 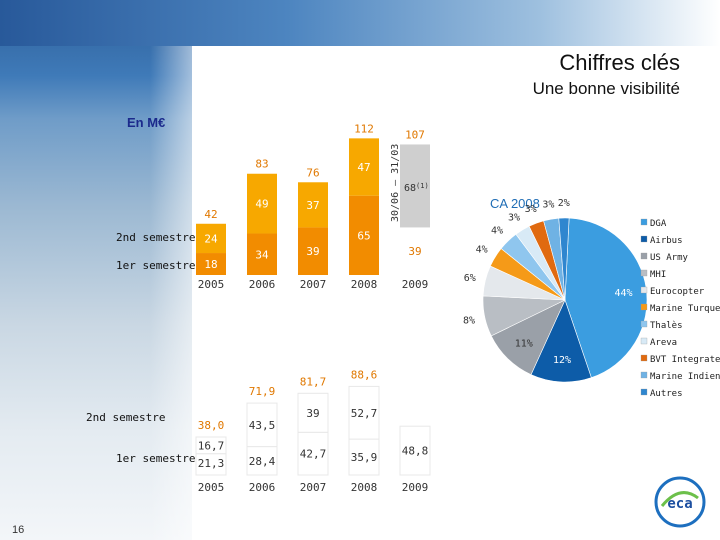 I want to click on page-subtitle: Une bonne visibilité, so click(x=606, y=89).